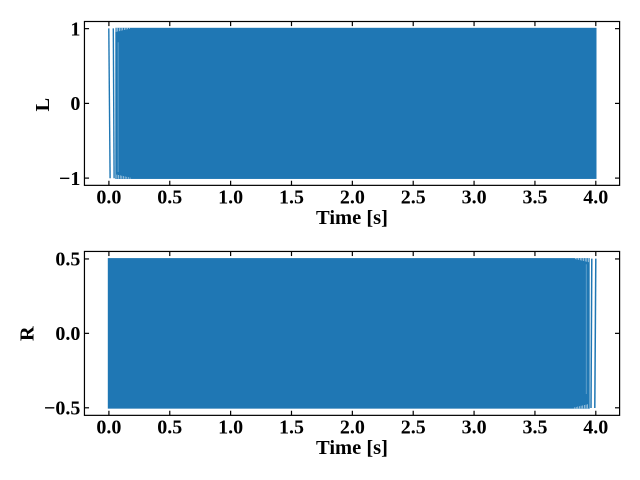 This screenshot has width=640, height=480. What do you see at coordinates (75, 29) in the screenshot?
I see `svg-text: 1` at bounding box center [75, 29].